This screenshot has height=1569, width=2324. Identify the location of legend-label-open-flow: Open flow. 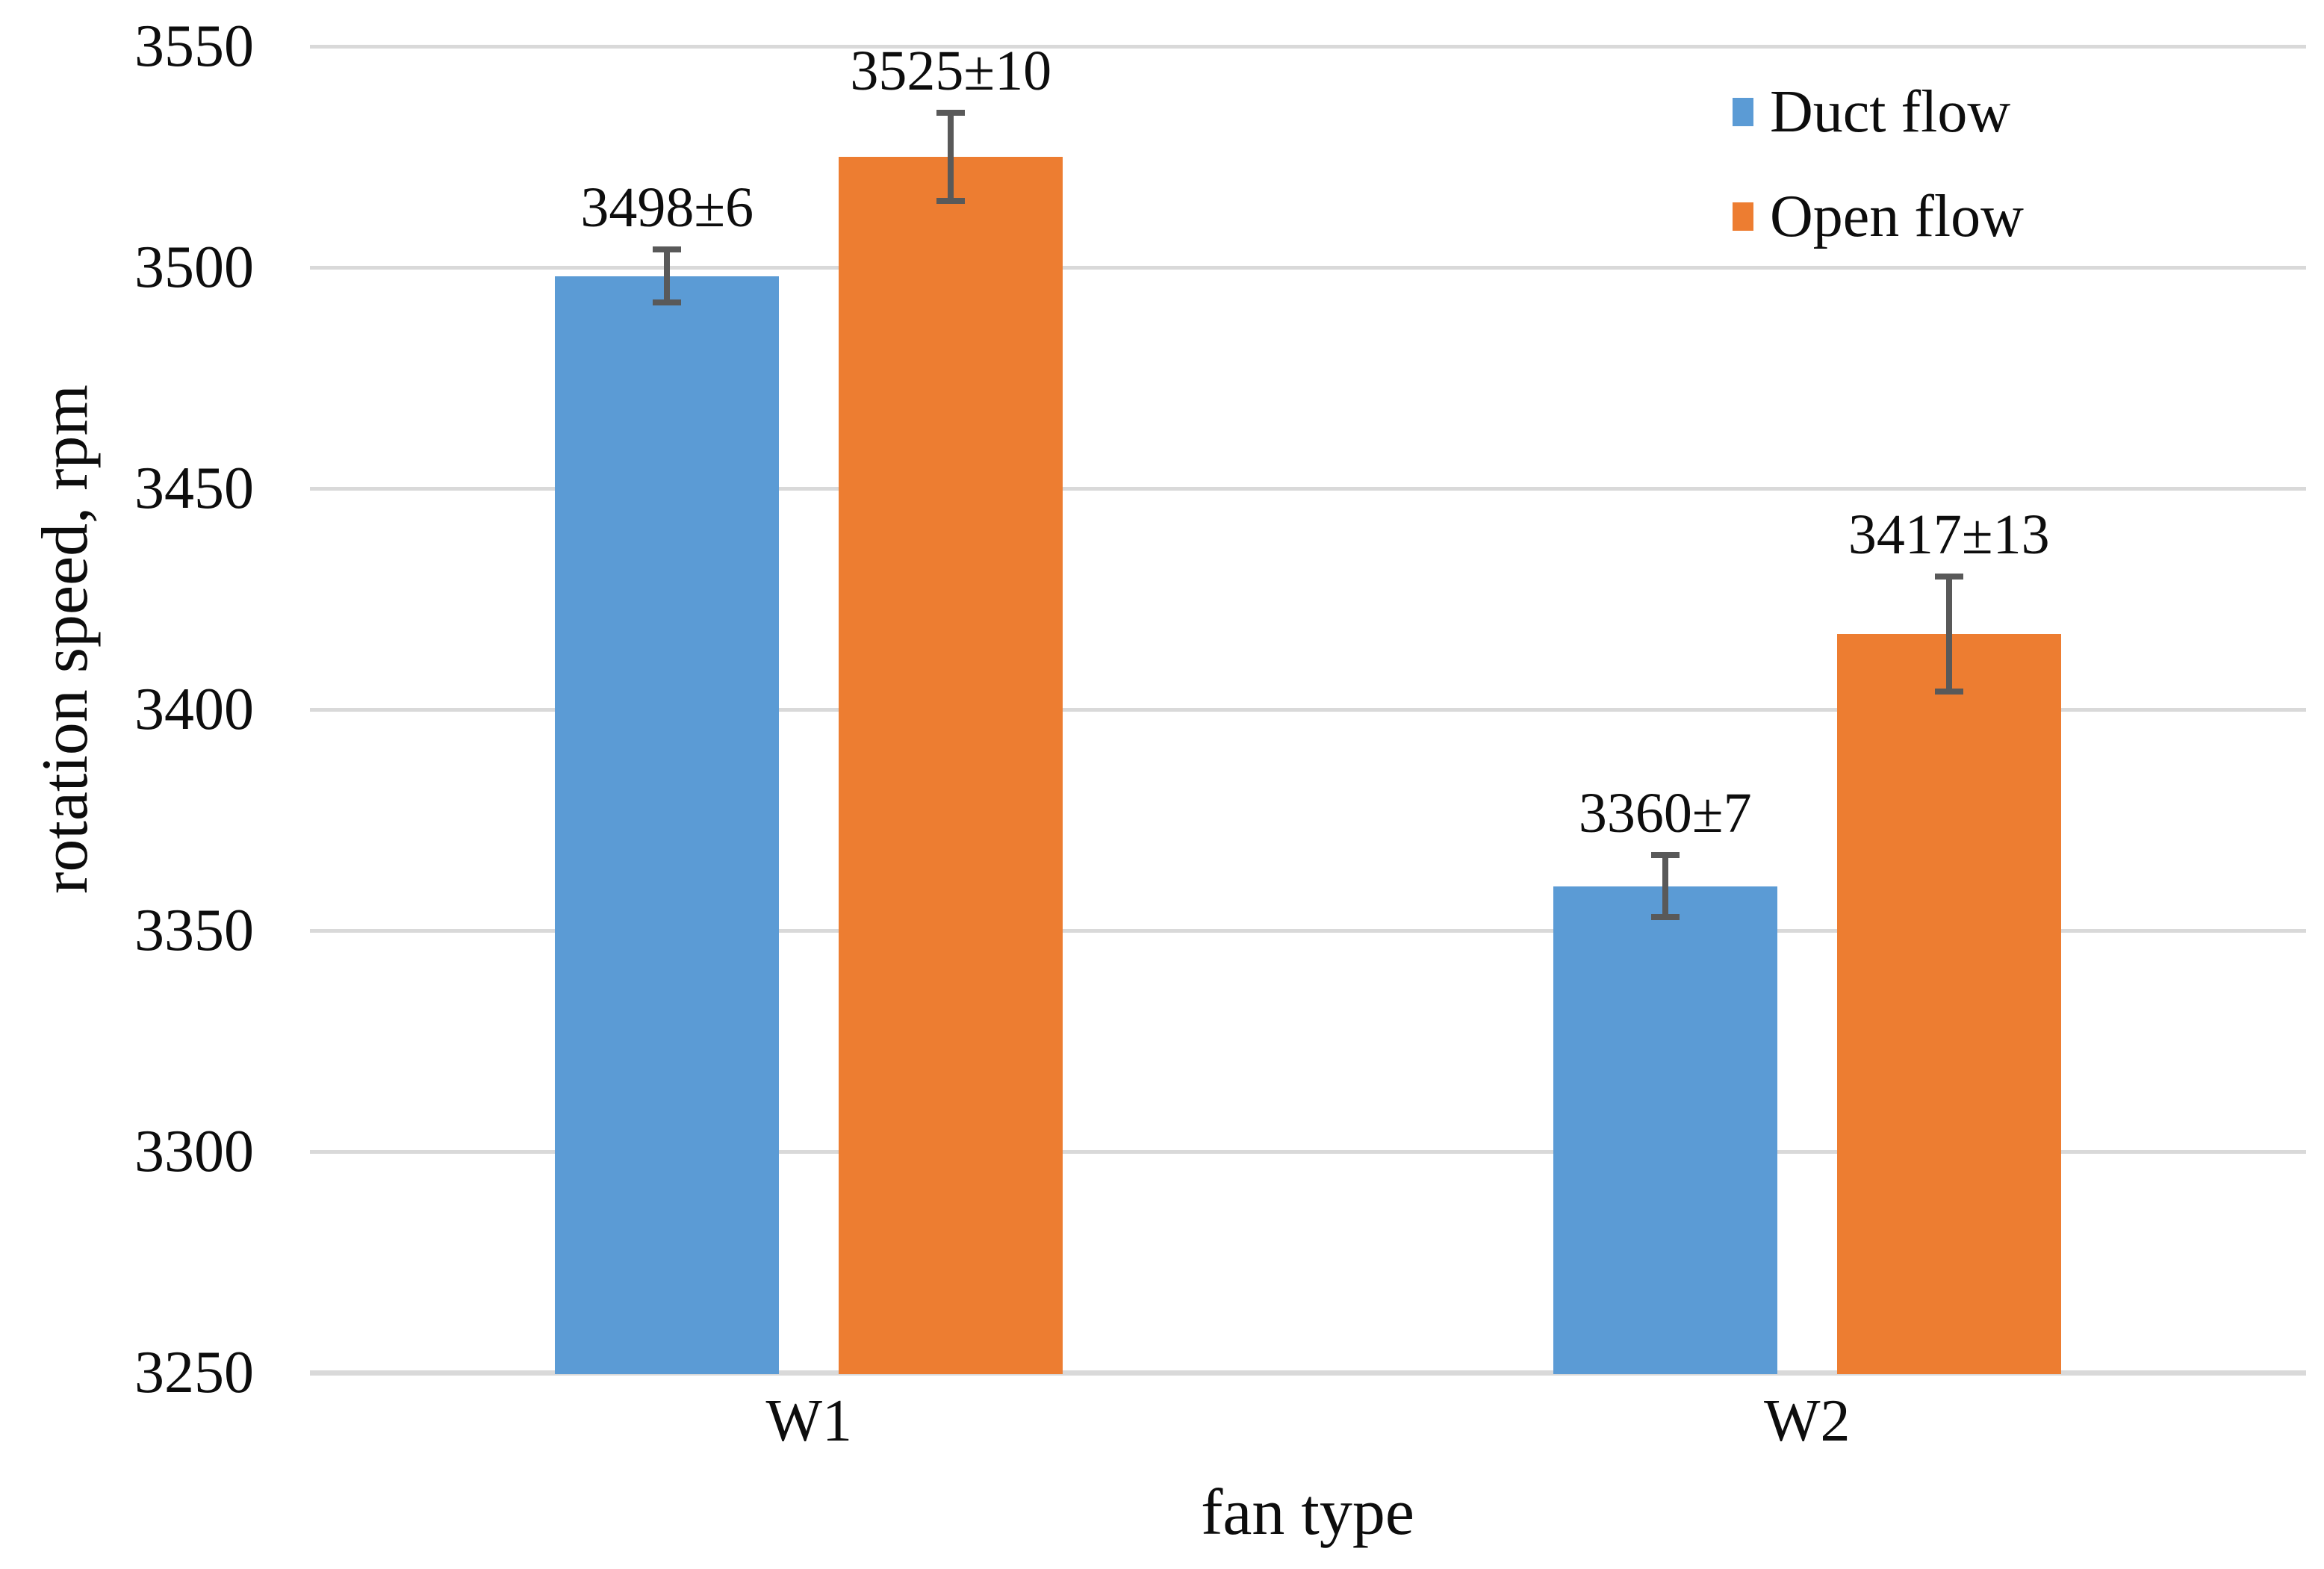
(1897, 216).